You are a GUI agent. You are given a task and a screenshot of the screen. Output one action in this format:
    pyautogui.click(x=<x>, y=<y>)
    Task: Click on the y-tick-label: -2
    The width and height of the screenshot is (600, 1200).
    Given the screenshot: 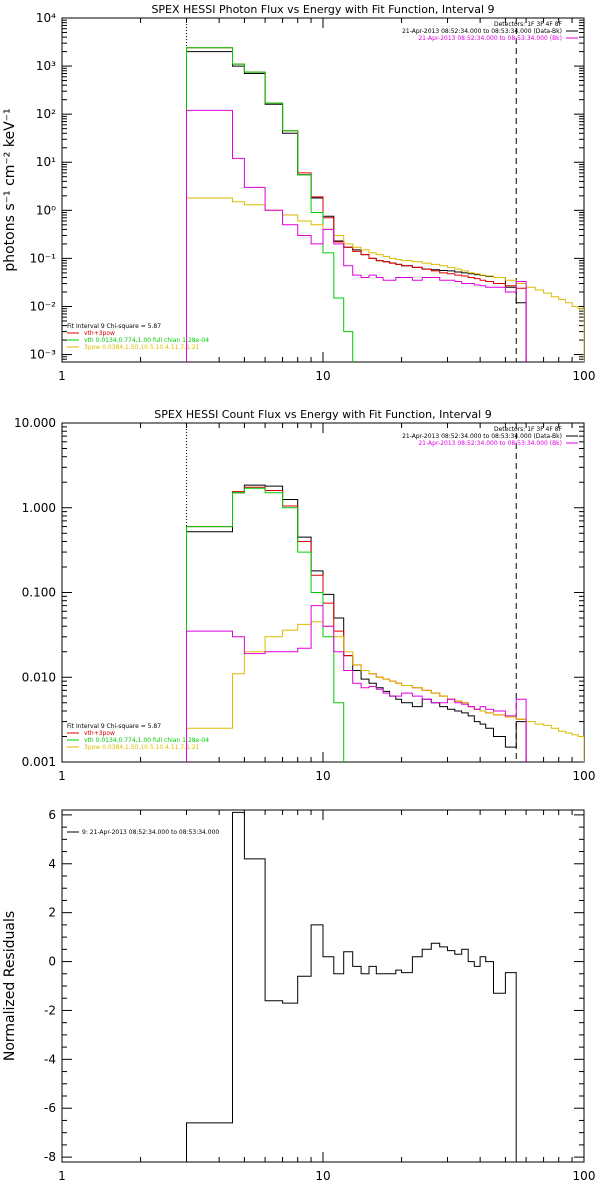 What is the action you would take?
    pyautogui.click(x=50, y=1010)
    